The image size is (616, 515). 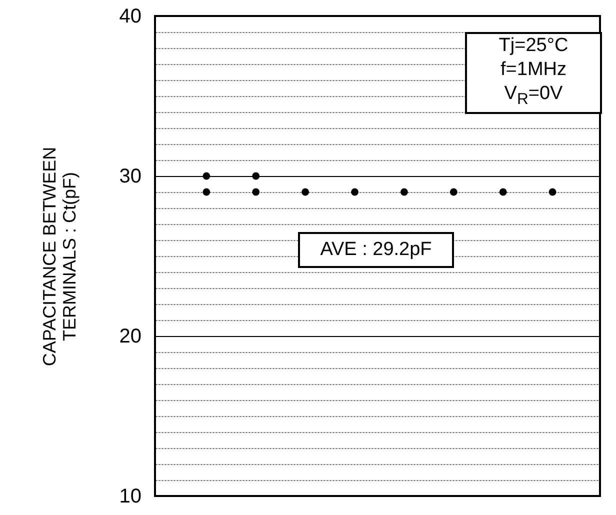 What do you see at coordinates (130, 337) in the screenshot?
I see `y-tick-label: 20` at bounding box center [130, 337].